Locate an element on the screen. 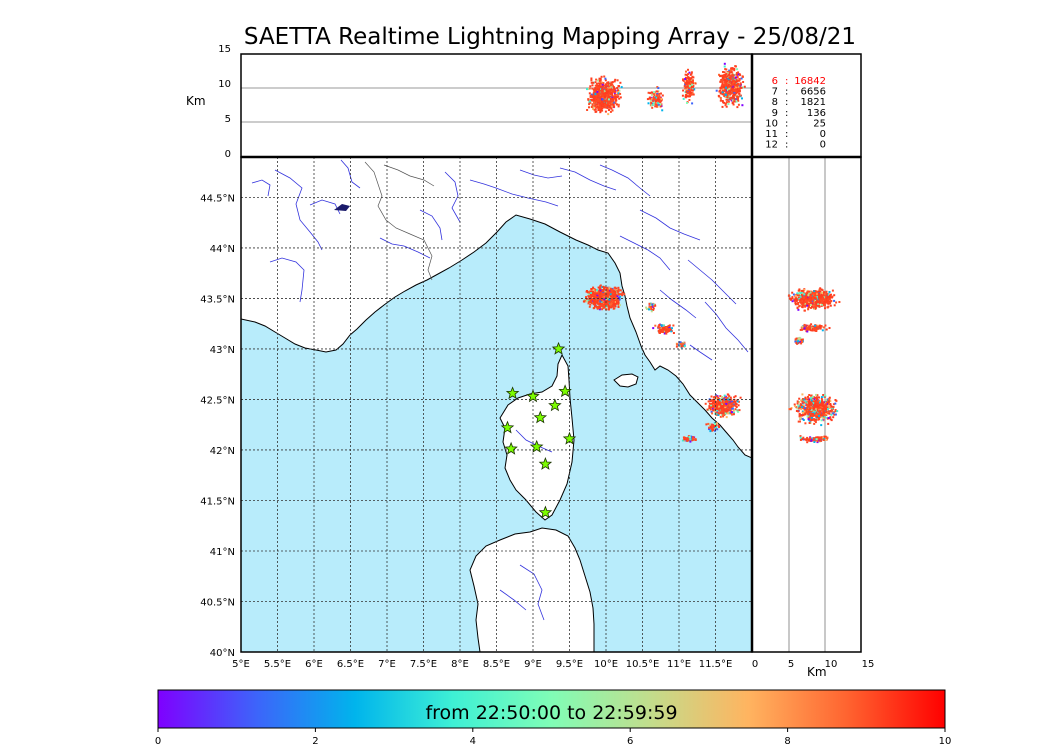  right-xtick-labels: 0 5 10 15 is located at coordinates (813, 664).